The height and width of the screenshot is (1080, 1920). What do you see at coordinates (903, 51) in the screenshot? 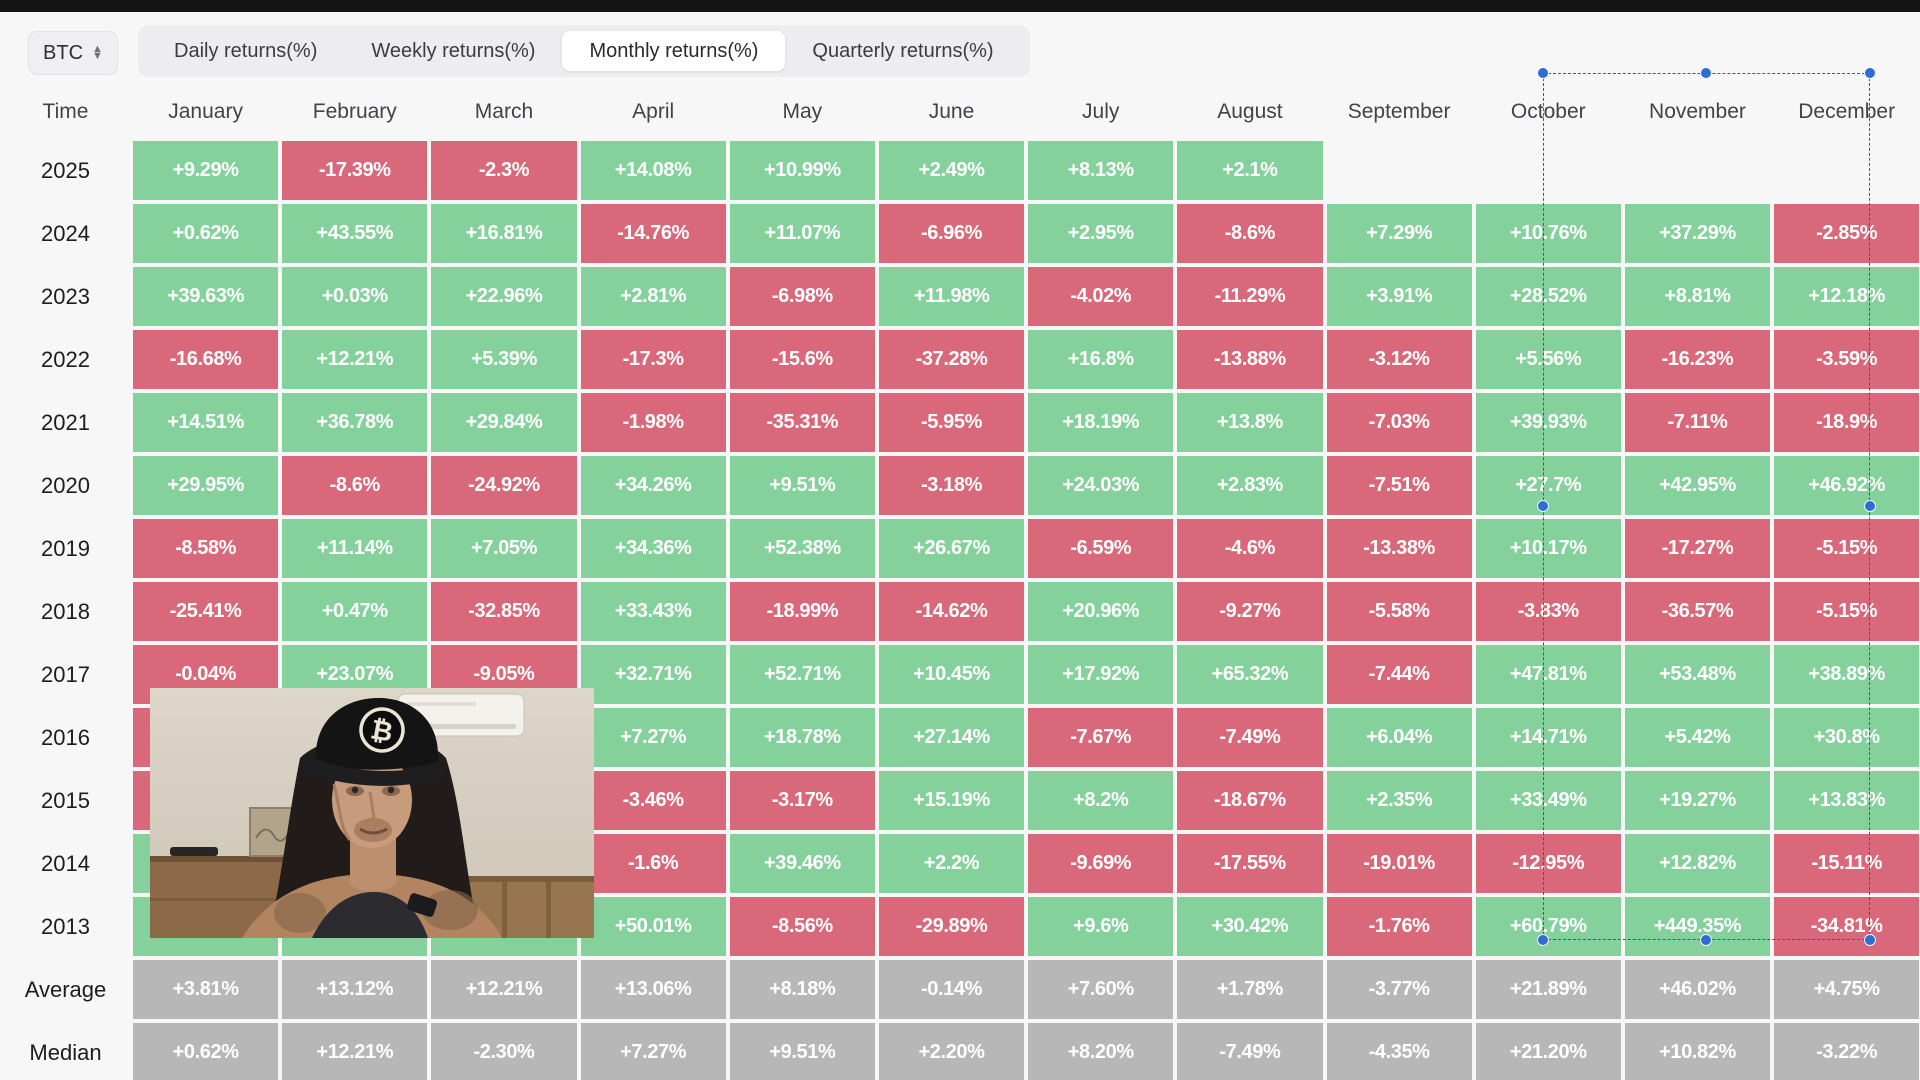
I see `tab-quarterly-returns: Quarterly returns(%)` at bounding box center [903, 51].